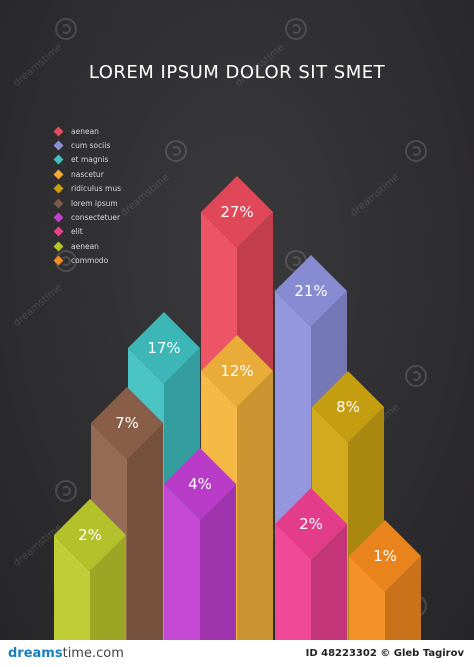 The image size is (474, 667). I want to click on legend-item: ridiculus mus, so click(87, 189).